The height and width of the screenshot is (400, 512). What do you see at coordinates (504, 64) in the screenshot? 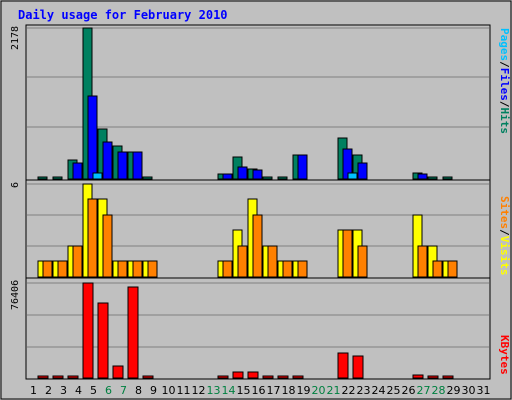
I see `axis-label-slash-1: /` at bounding box center [504, 64].